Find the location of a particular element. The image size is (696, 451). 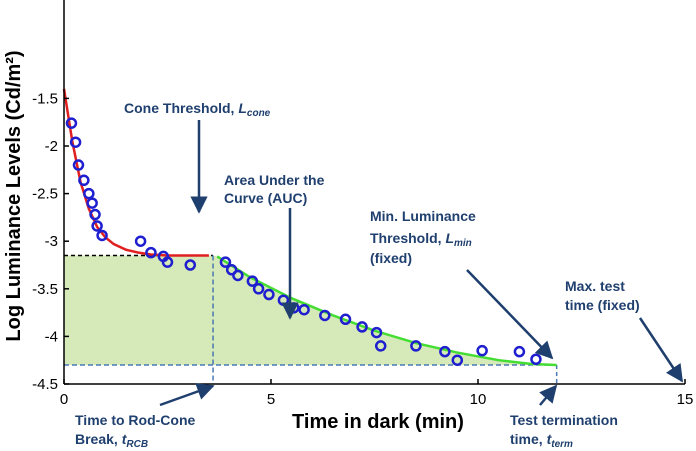

rod-cone-break-label-line2: Break, tRCB is located at coordinates (111, 440).